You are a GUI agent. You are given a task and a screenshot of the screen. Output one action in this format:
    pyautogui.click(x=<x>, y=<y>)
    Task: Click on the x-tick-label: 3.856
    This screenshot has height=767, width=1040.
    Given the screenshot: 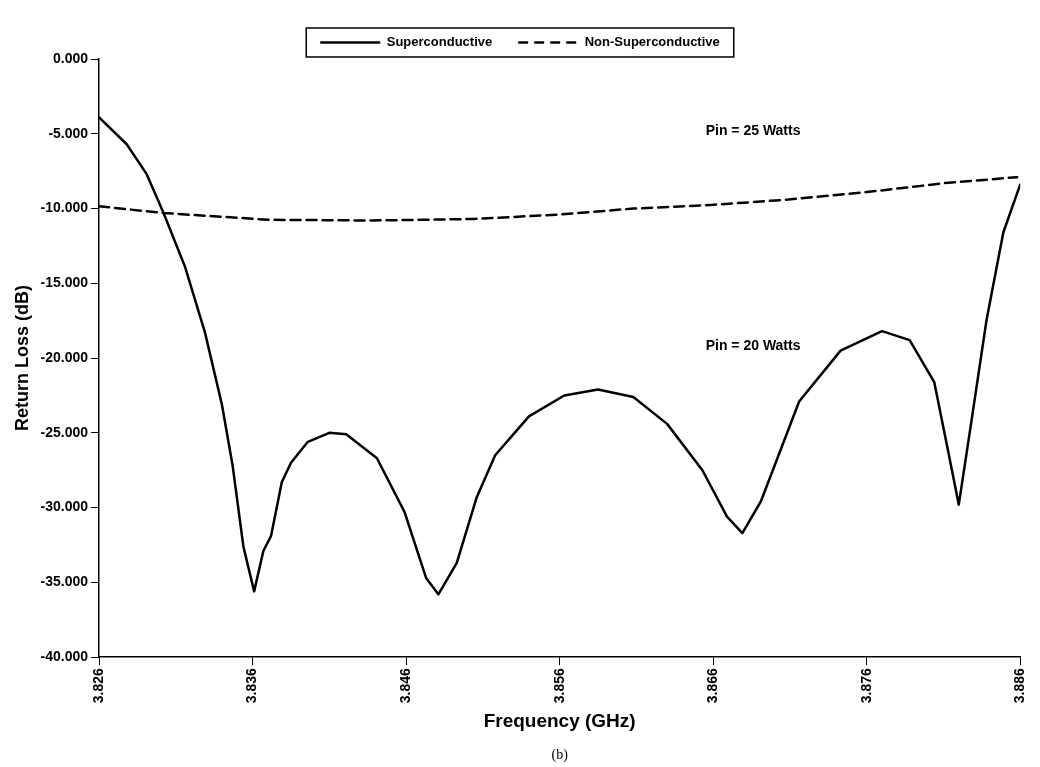 What is the action you would take?
    pyautogui.click(x=558, y=685)
    